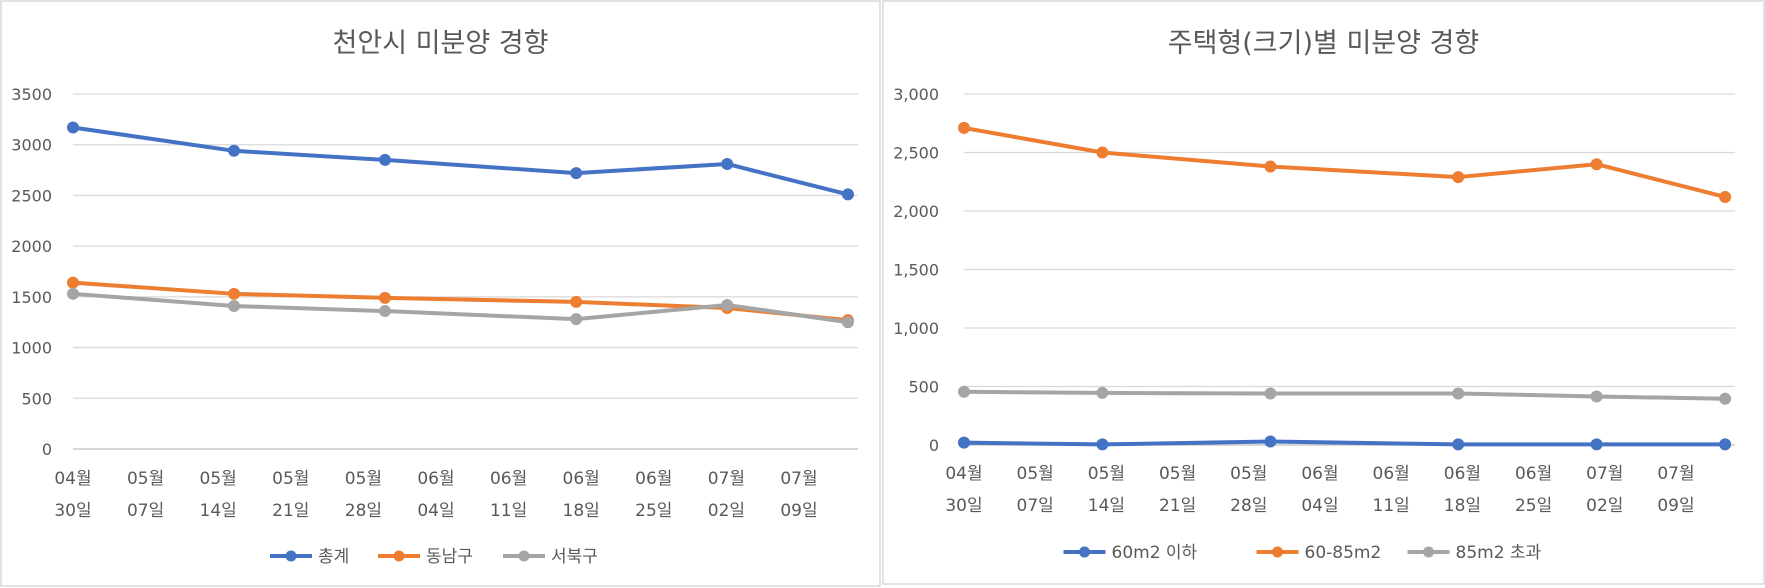 The image size is (1765, 588). I want to click on x-tick-label-day: 25일, so click(653, 511).